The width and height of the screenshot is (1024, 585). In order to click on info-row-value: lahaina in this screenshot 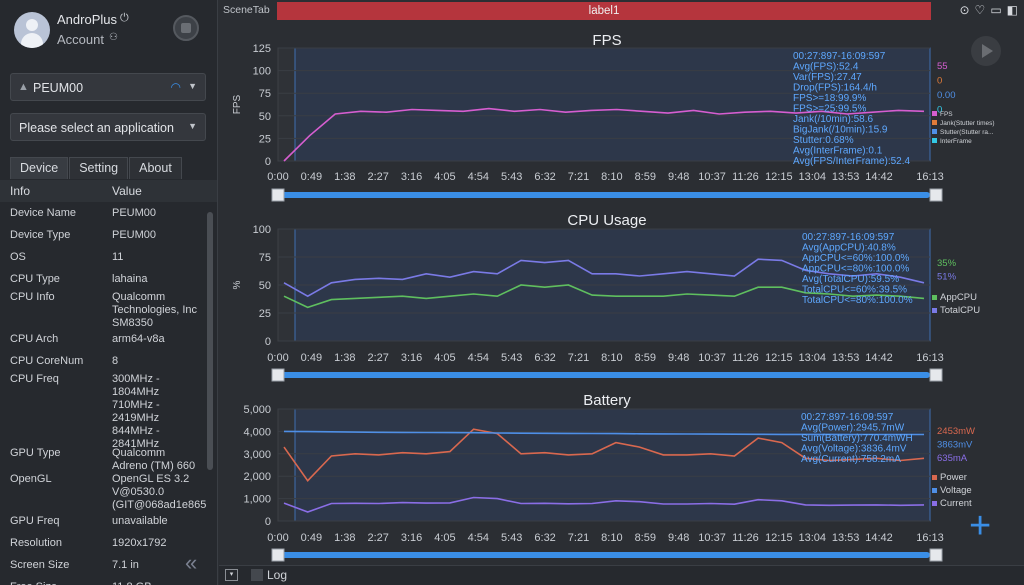, I will do `click(130, 279)`.